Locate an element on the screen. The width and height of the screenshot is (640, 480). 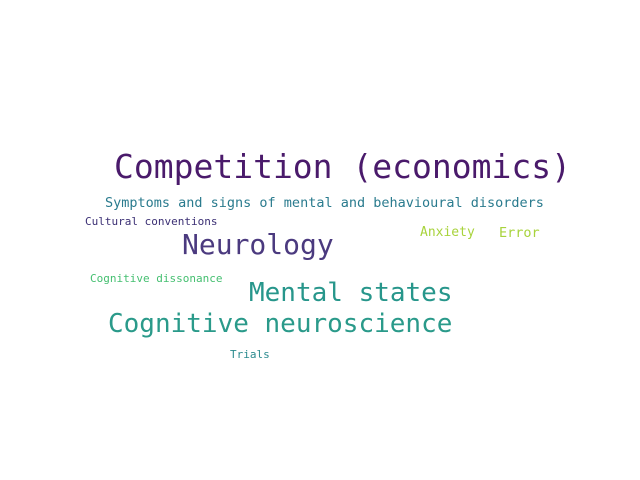
word-competition-economics: Competition (economics) is located at coordinates (342, 166).